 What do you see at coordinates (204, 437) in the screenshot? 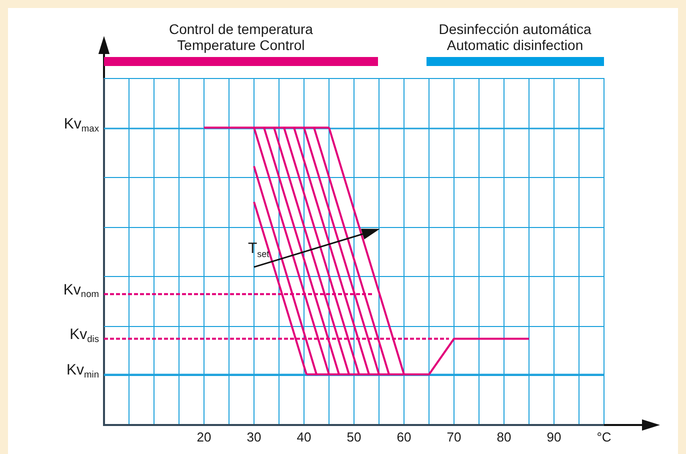
I see `x-tick-label: 20` at bounding box center [204, 437].